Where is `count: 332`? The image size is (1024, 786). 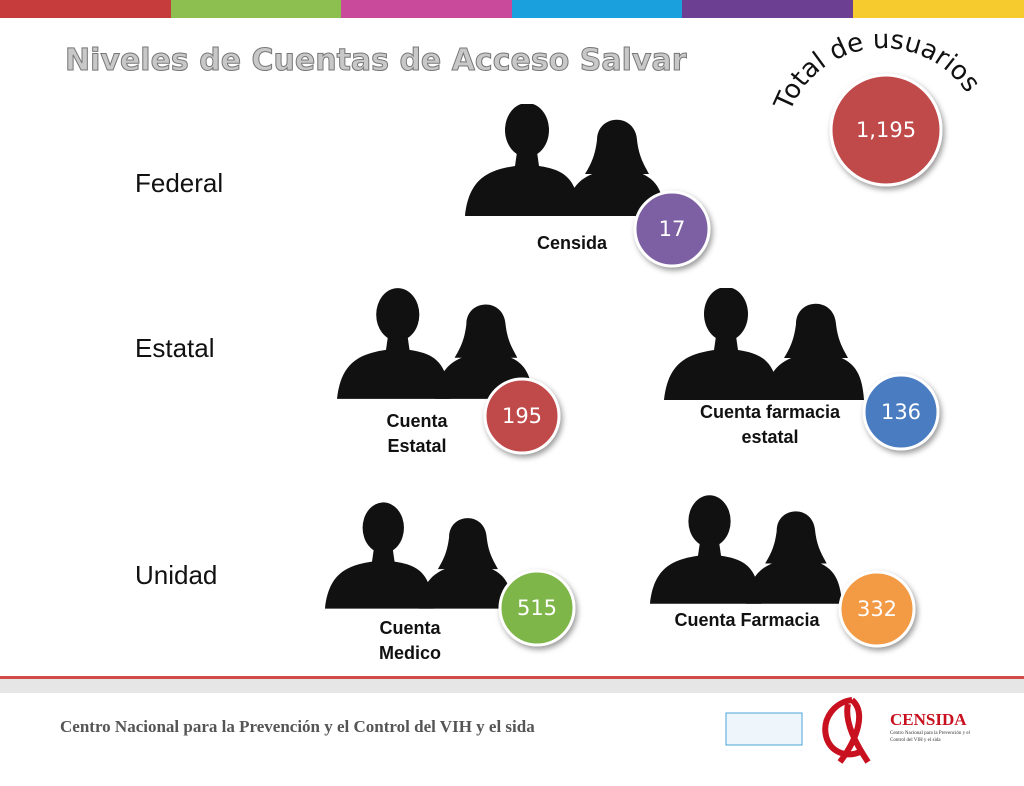
count: 332 is located at coordinates (877, 609).